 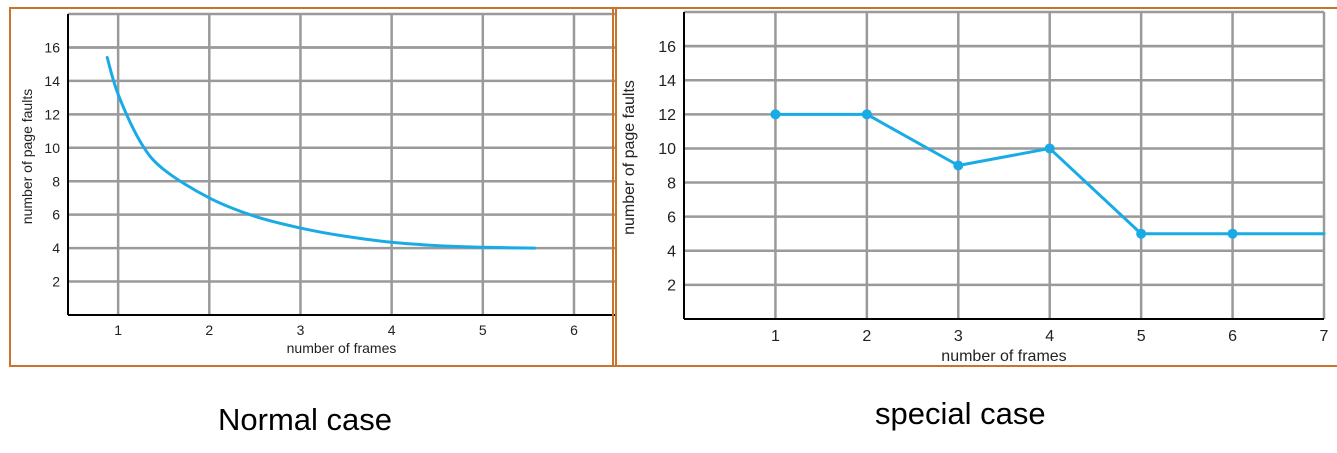 I want to click on x-tick-label: 7, so click(x=1324, y=336).